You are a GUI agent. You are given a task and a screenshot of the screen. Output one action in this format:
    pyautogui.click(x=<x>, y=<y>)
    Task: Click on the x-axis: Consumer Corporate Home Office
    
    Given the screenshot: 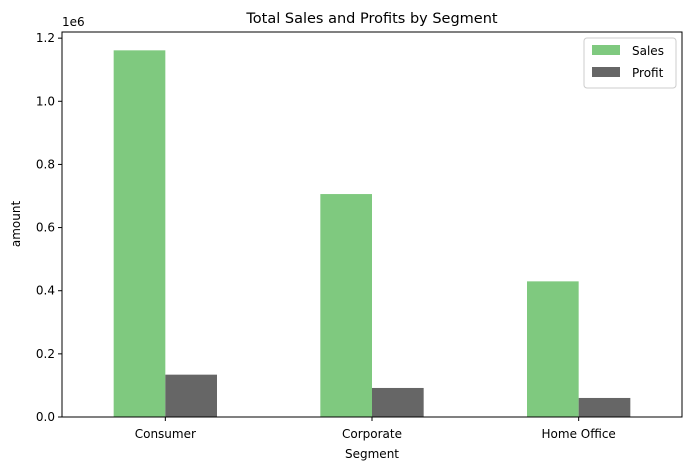 What is the action you would take?
    pyautogui.click(x=375, y=429)
    